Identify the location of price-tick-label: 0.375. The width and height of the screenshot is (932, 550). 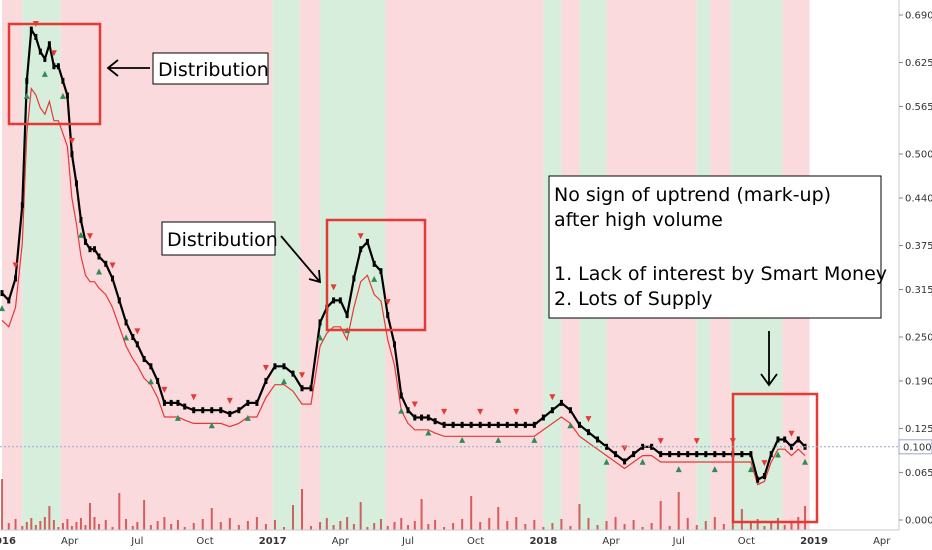
(918, 246).